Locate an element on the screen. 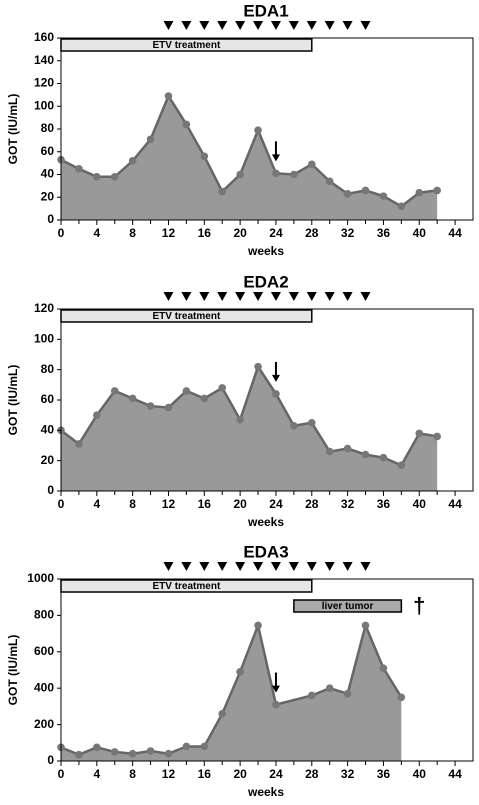  annotation-label: ETV treatment is located at coordinates (186, 586).